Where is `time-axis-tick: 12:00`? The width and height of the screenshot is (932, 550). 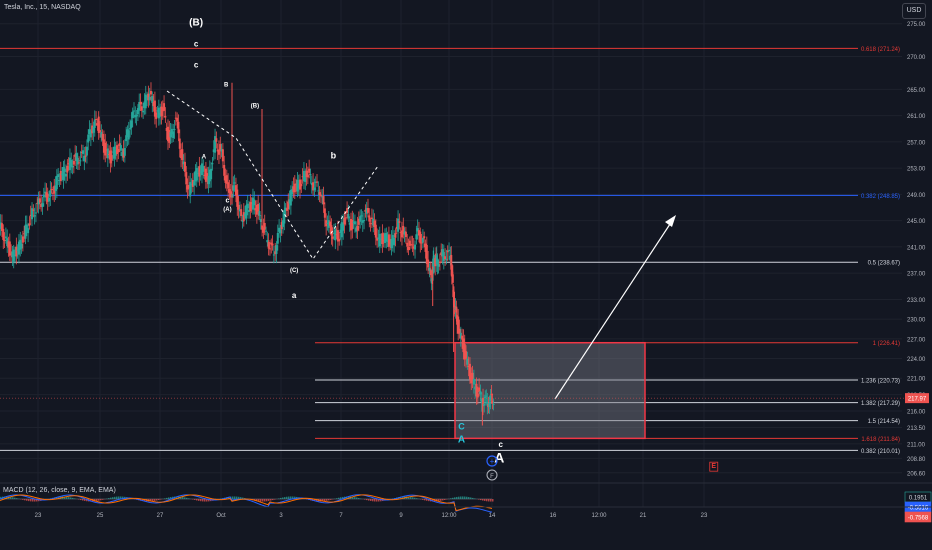 time-axis-tick: 12:00 is located at coordinates (599, 516).